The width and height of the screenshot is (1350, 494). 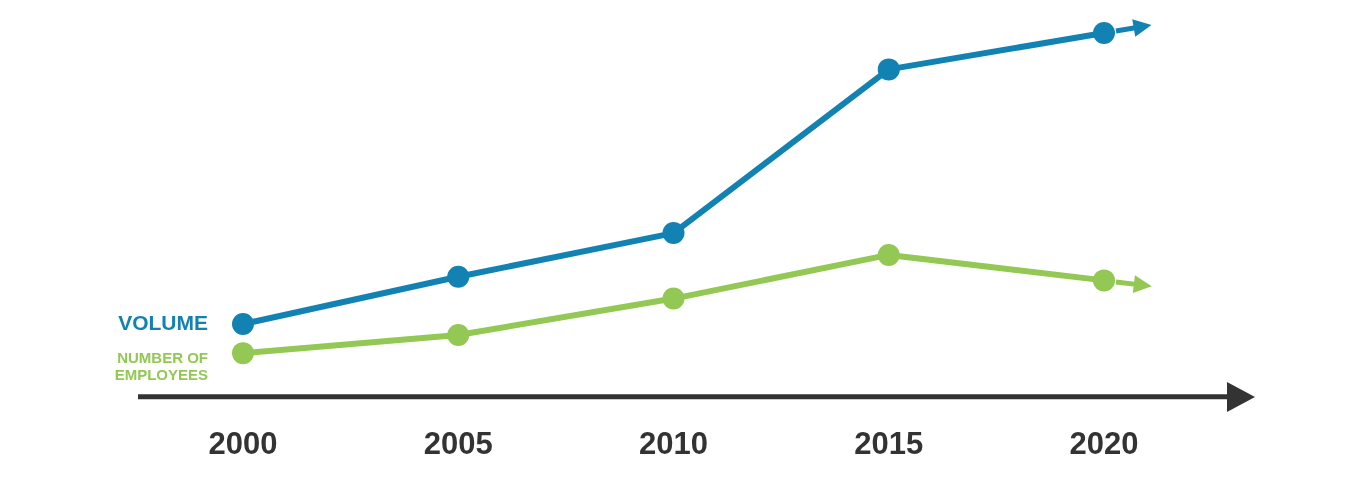 What do you see at coordinates (163, 322) in the screenshot?
I see `series-label: VOLUME` at bounding box center [163, 322].